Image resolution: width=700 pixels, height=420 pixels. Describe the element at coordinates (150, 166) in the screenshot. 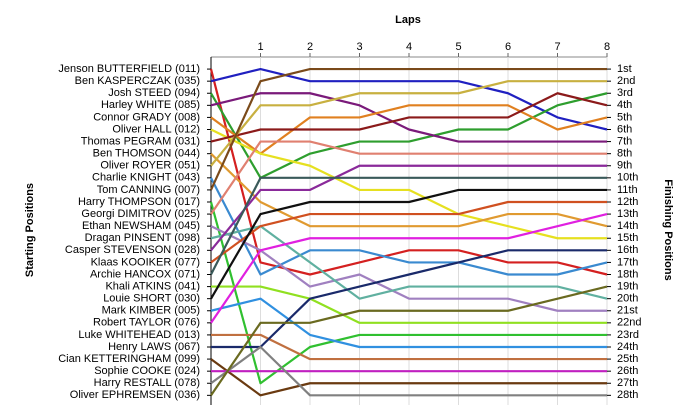

I see `y-tick-label: Oliver ROYER (051)` at that location.